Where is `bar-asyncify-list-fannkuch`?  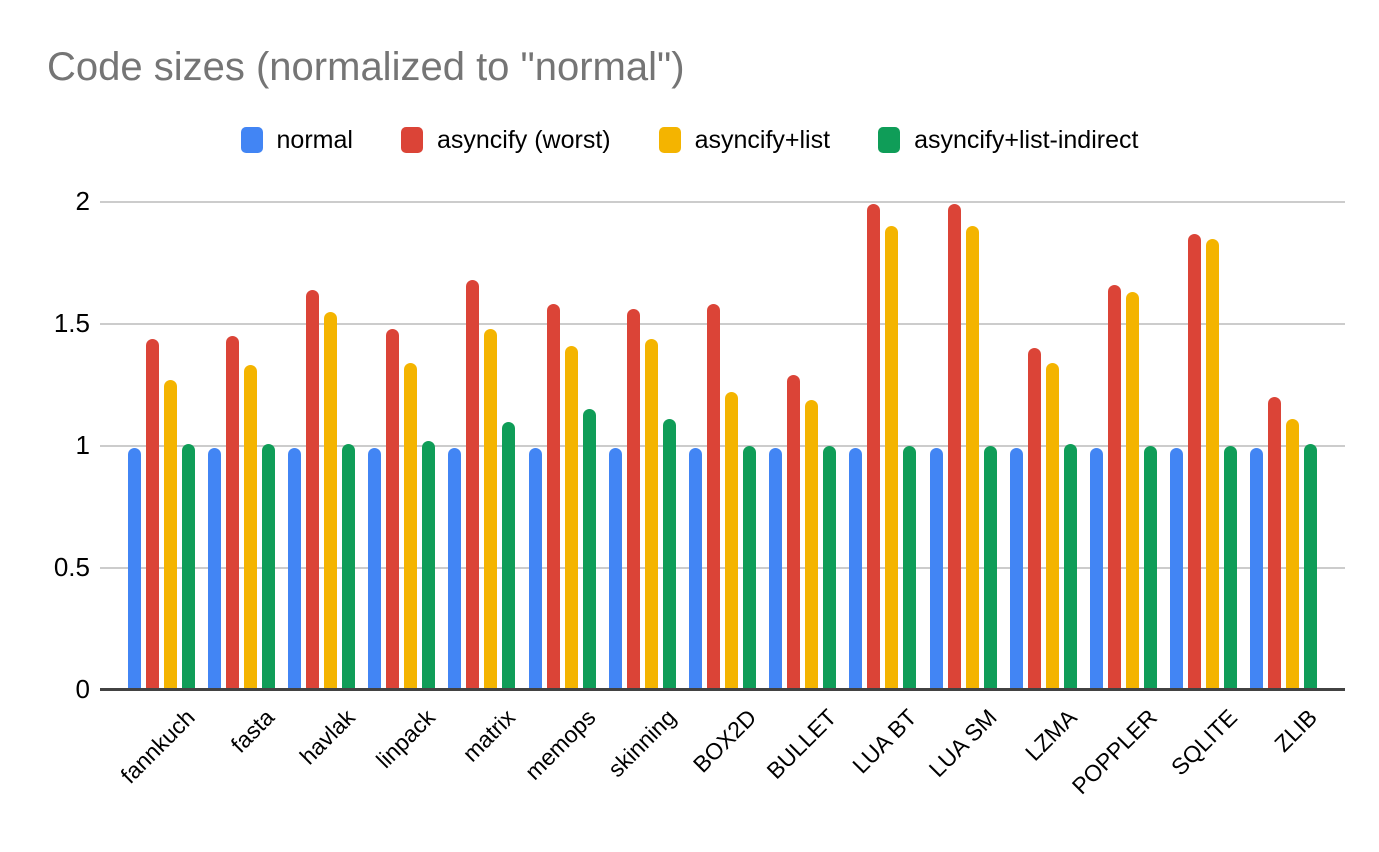 bar-asyncify-list-fannkuch is located at coordinates (170, 535).